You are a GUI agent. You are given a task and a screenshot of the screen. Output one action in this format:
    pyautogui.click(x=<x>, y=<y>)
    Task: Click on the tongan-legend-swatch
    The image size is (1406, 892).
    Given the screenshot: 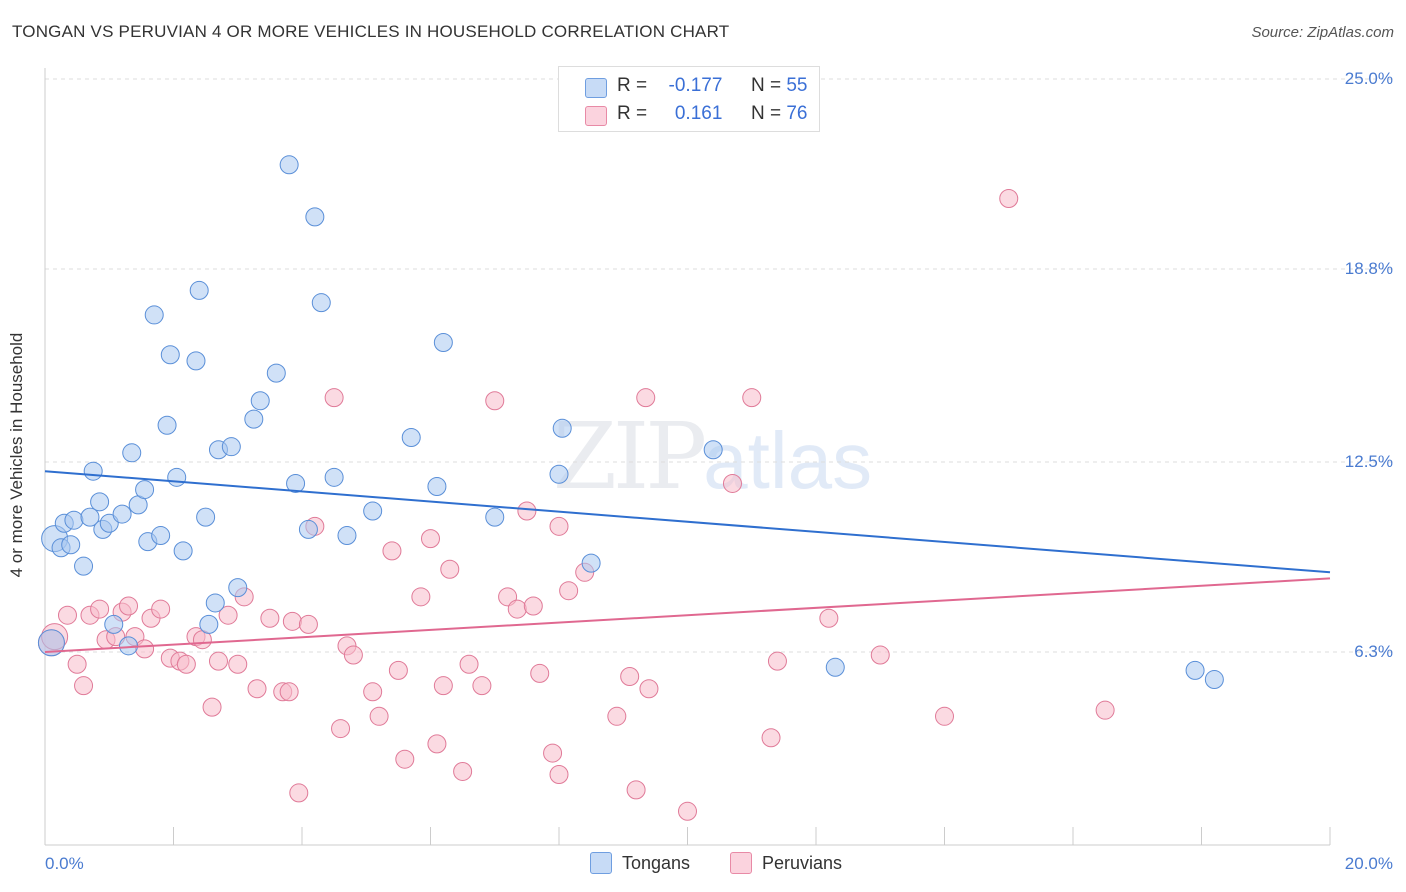 What is the action you would take?
    pyautogui.click(x=601, y=863)
    